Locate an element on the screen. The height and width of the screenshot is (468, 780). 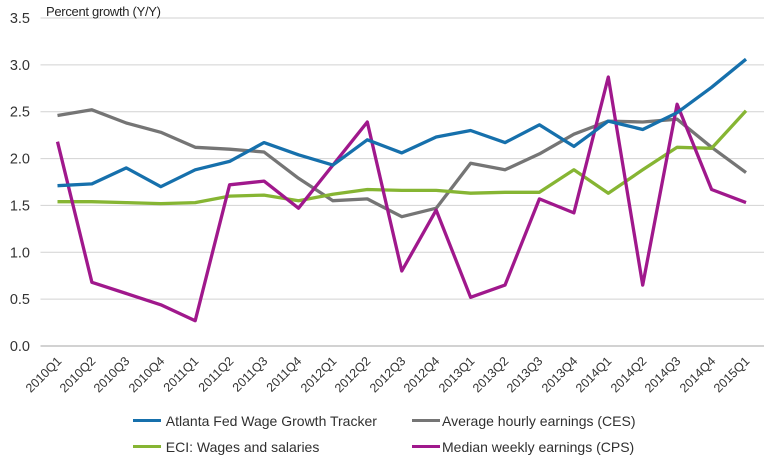
svg-text: 3.5 is located at coordinates (20, 19).